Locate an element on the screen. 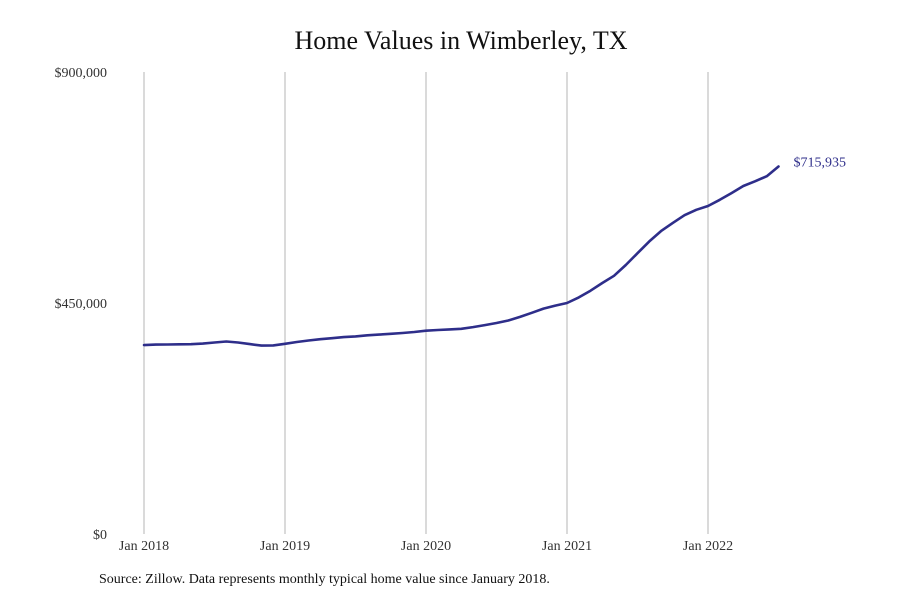 The height and width of the screenshot is (600, 900). y-tick-label: $450,000 is located at coordinates (81, 304).